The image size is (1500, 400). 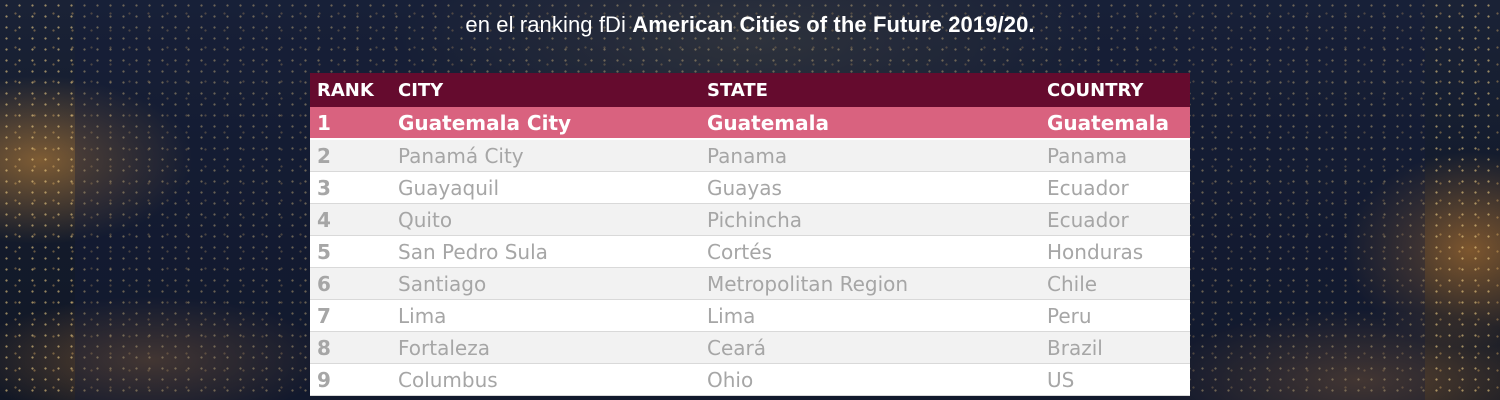 I want to click on table-row: 4 Quito Pichincha Ecuador, so click(x=750, y=219).